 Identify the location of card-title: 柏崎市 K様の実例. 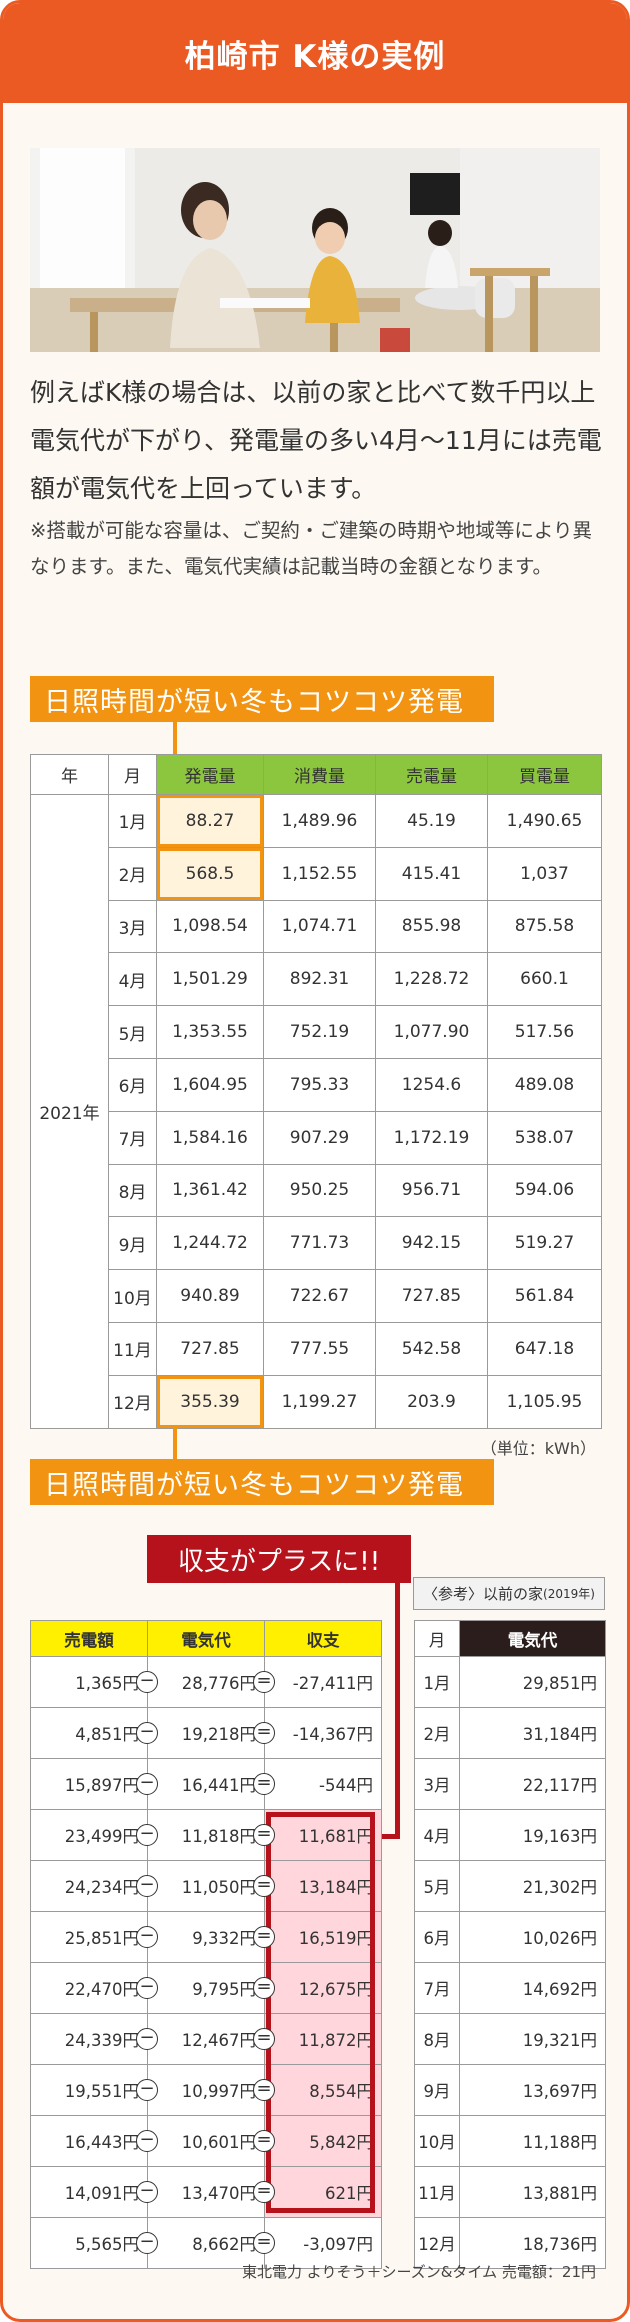
(315, 56).